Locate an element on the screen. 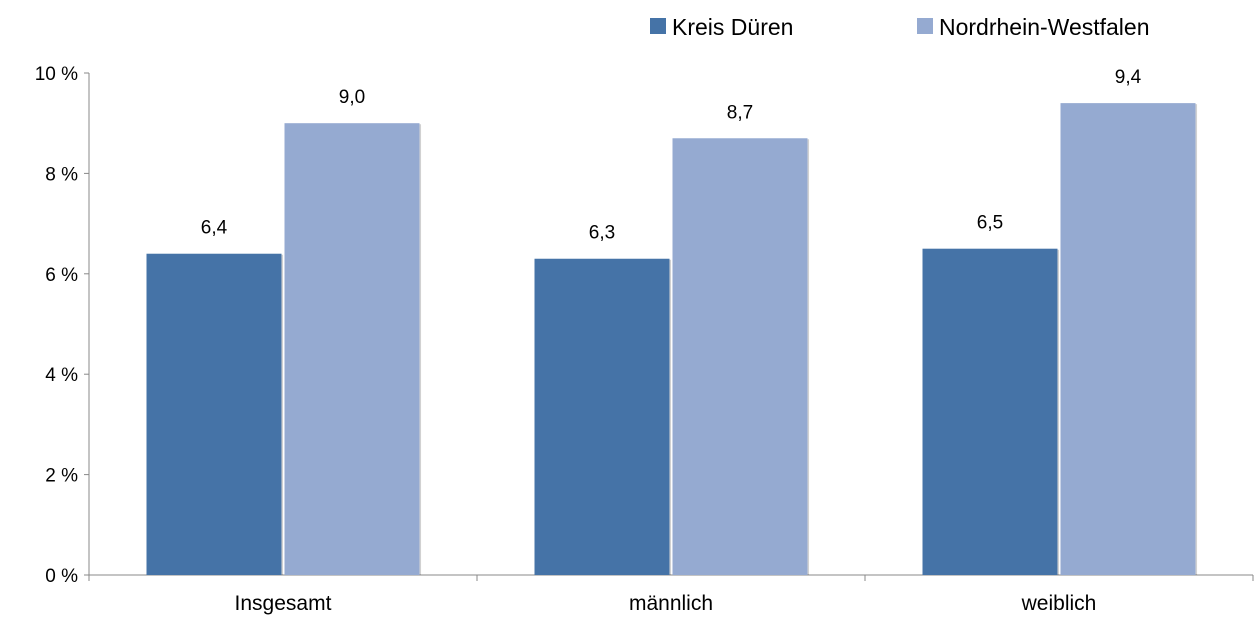 The width and height of the screenshot is (1255, 621). y-axis: 0 % 2 % 4 % 6 % 8 % 10 % is located at coordinates (62, 325).